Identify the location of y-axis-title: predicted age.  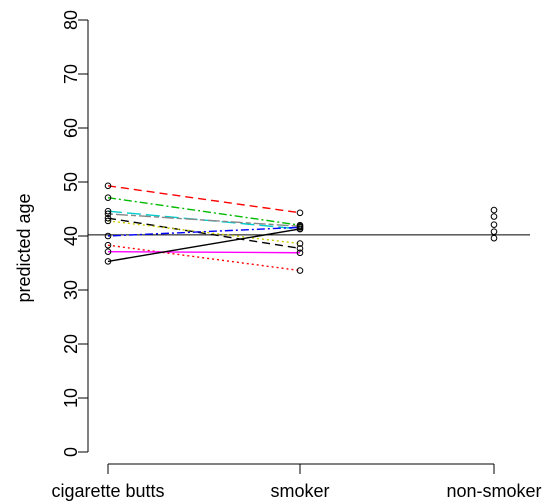
(24, 247).